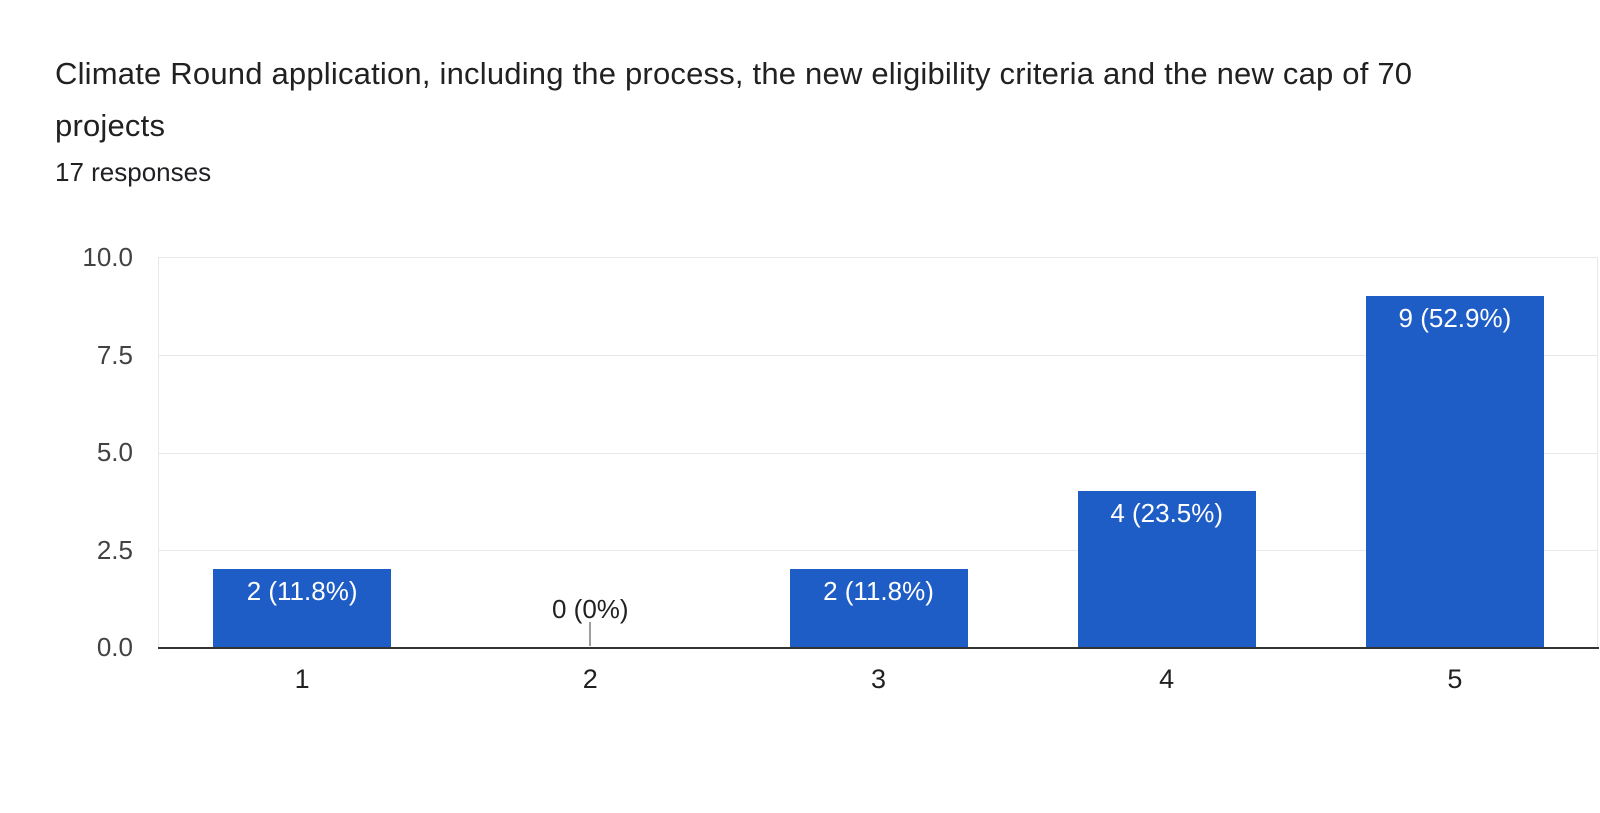  I want to click on y-tick-label: 10.0, so click(107, 257).